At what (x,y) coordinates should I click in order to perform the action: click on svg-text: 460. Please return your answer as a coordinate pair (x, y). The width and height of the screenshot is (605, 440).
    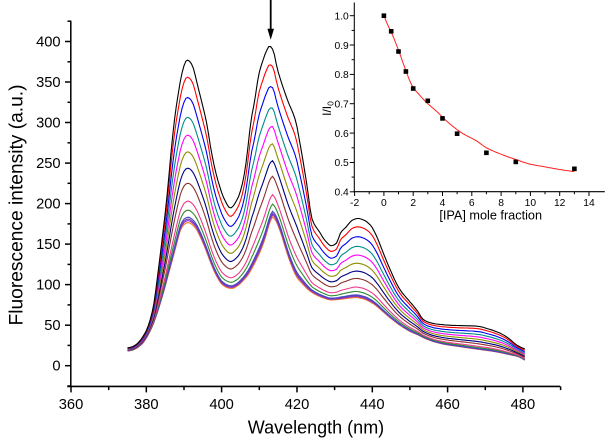
    Looking at the image, I should click on (447, 405).